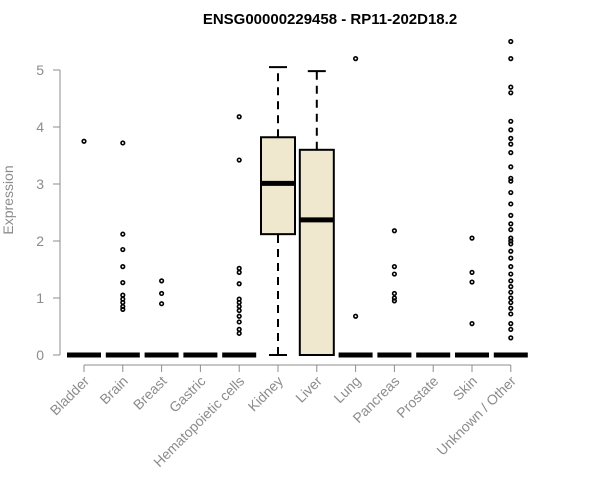 The width and height of the screenshot is (600, 500). What do you see at coordinates (465, 388) in the screenshot?
I see `x-tick-label: Skin` at bounding box center [465, 388].